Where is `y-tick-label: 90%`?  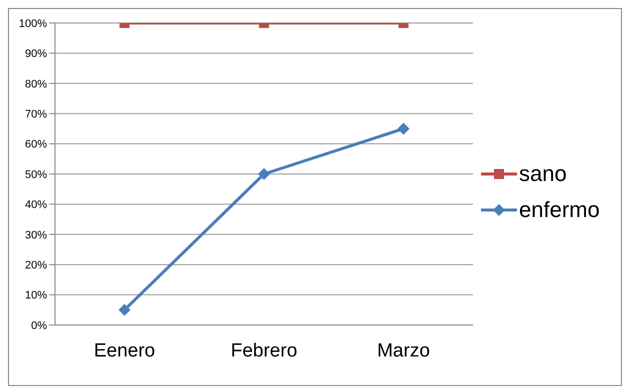 y-tick-label: 90% is located at coordinates (36, 54).